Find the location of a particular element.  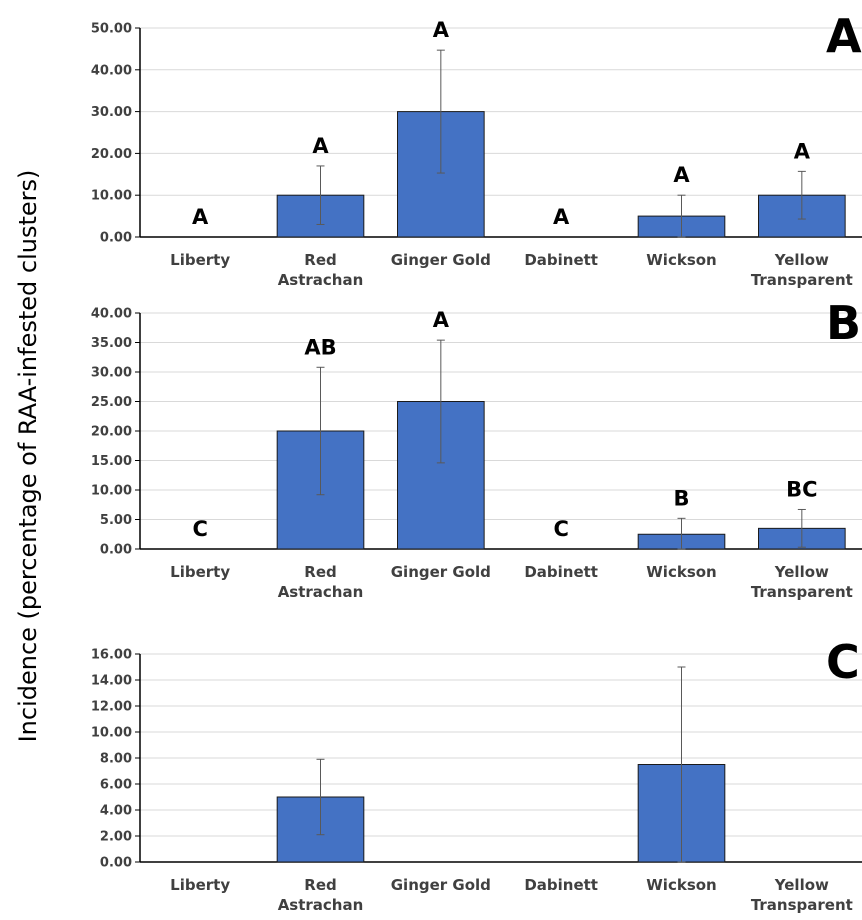

y-tick-label: 14.00 is located at coordinates (111, 681).